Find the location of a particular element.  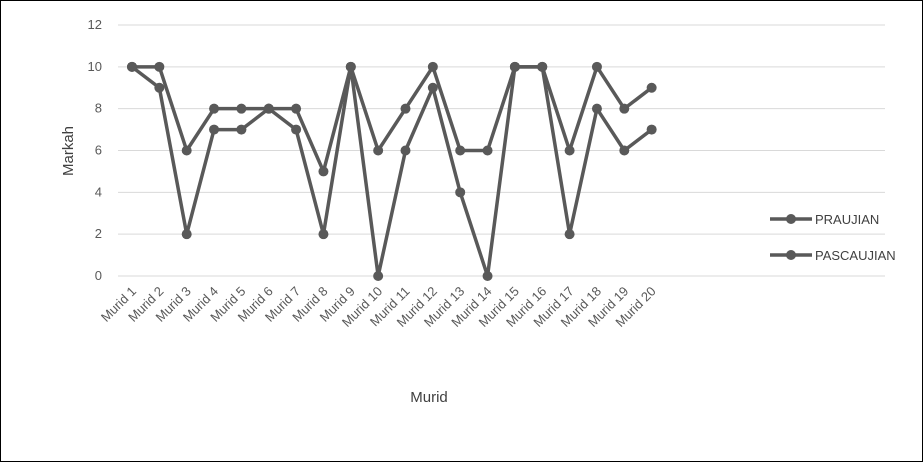

y-tick-label: 0 is located at coordinates (98, 275).